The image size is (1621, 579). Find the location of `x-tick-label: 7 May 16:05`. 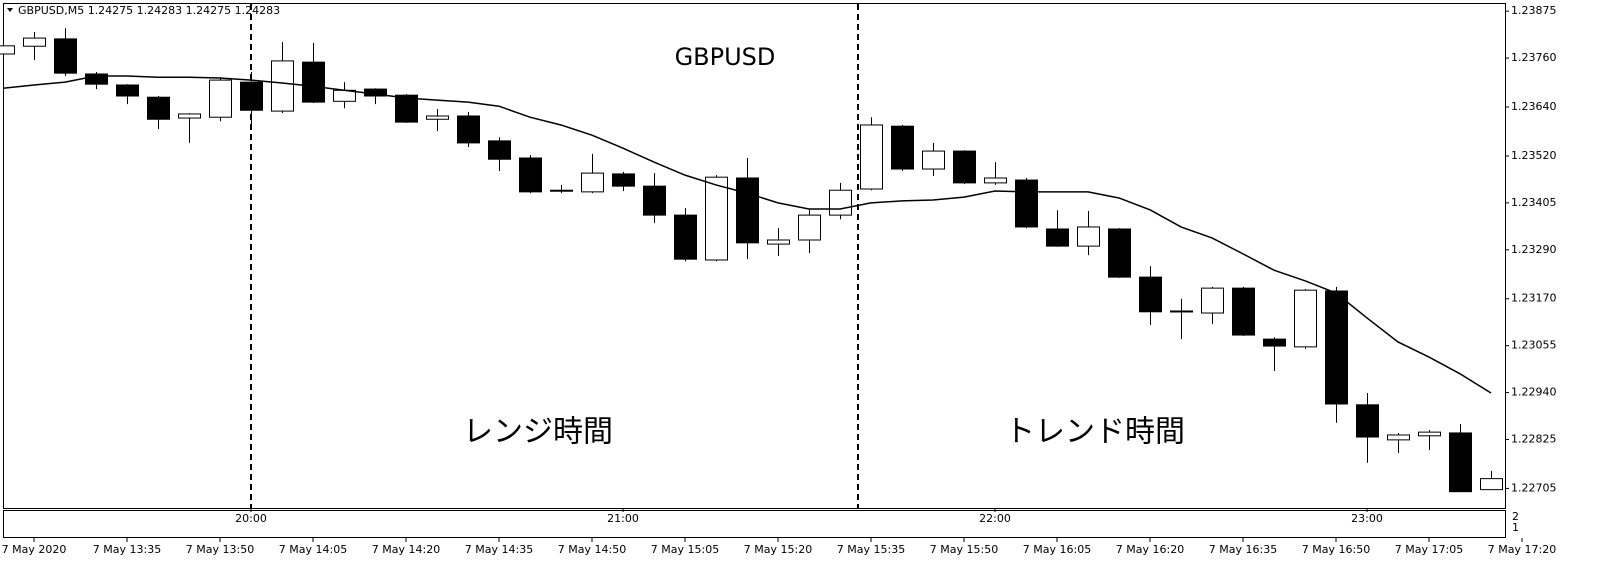

x-tick-label: 7 May 16:05 is located at coordinates (1057, 549).